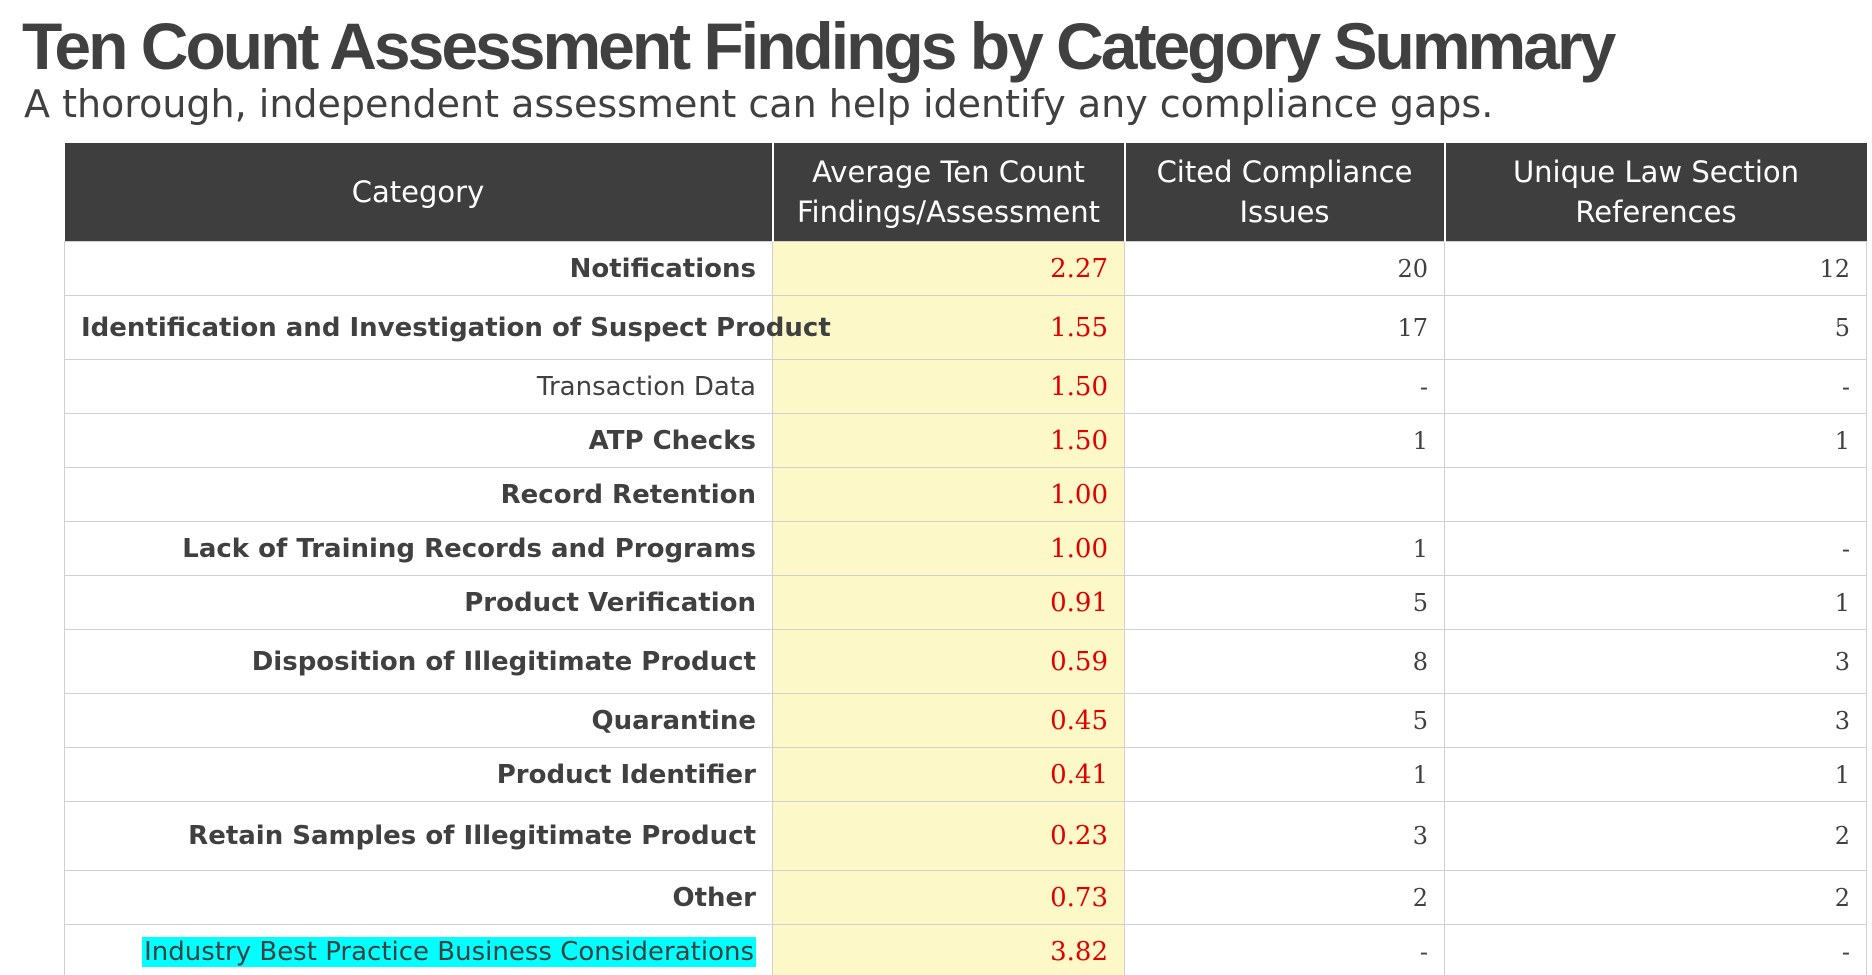  Describe the element at coordinates (948, 897) in the screenshot. I see `average-cell: 0.73` at that location.